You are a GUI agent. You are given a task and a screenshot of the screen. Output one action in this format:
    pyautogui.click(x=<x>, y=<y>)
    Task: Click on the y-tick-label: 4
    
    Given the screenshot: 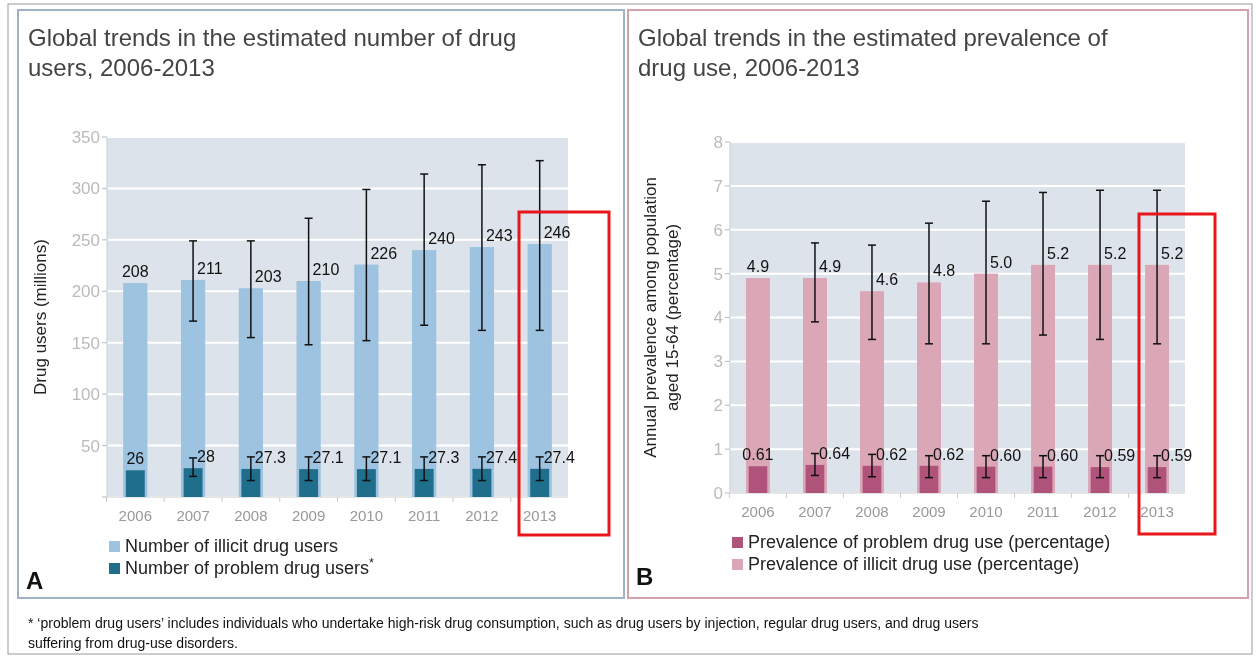 What is the action you would take?
    pyautogui.click(x=718, y=318)
    